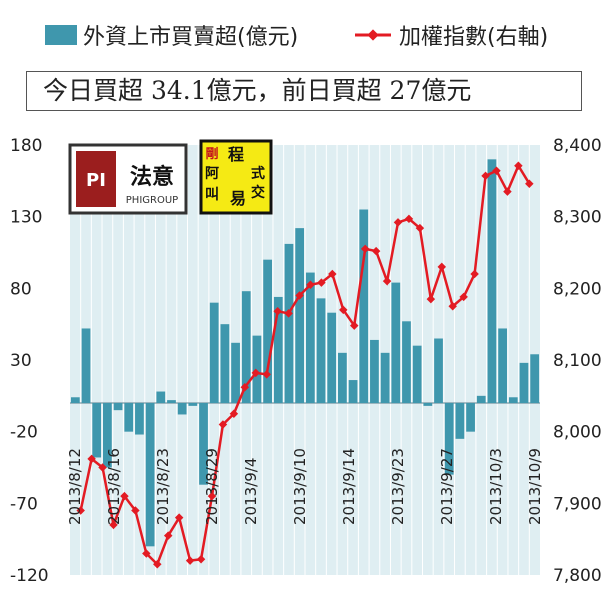 The width and height of the screenshot is (610, 602). Describe the element at coordinates (152, 200) in the screenshot. I see `phigroup-logo-subtext: PHIGROUP` at that location.